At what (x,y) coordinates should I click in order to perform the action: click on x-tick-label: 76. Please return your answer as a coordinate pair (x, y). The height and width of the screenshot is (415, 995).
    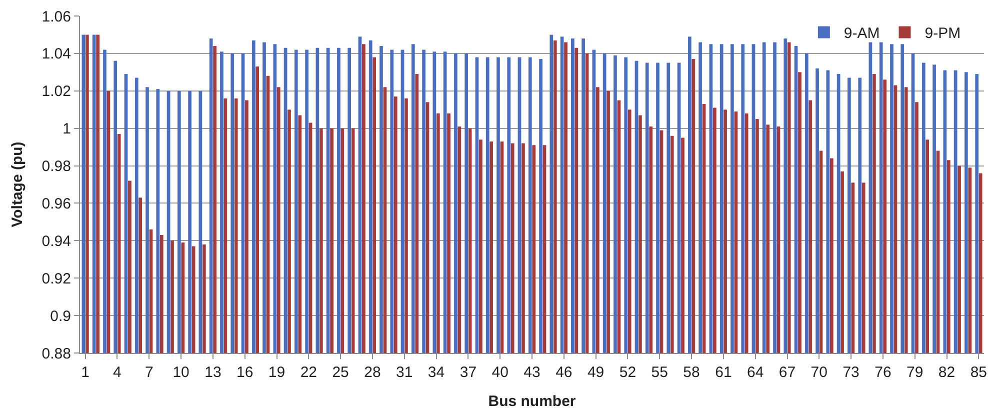
    Looking at the image, I should click on (883, 372).